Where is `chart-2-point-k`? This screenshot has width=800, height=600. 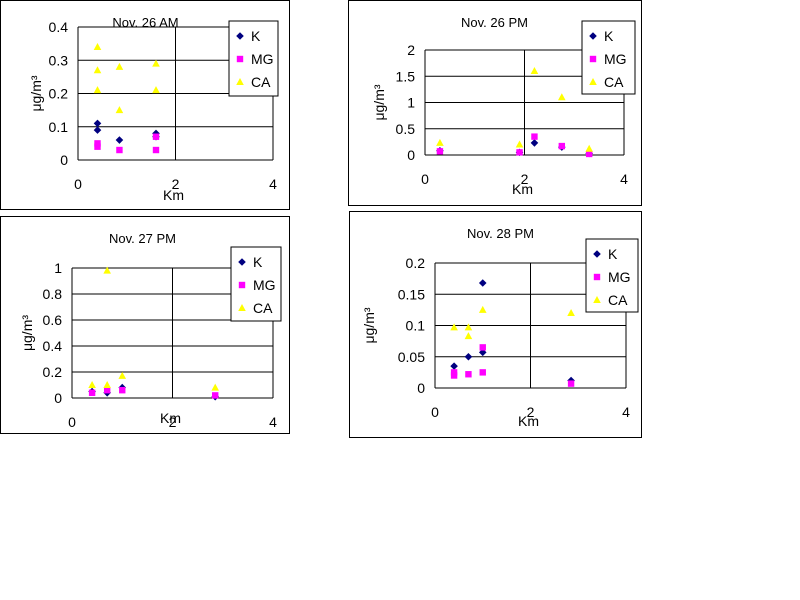
chart-2-point-k is located at coordinates (534, 143).